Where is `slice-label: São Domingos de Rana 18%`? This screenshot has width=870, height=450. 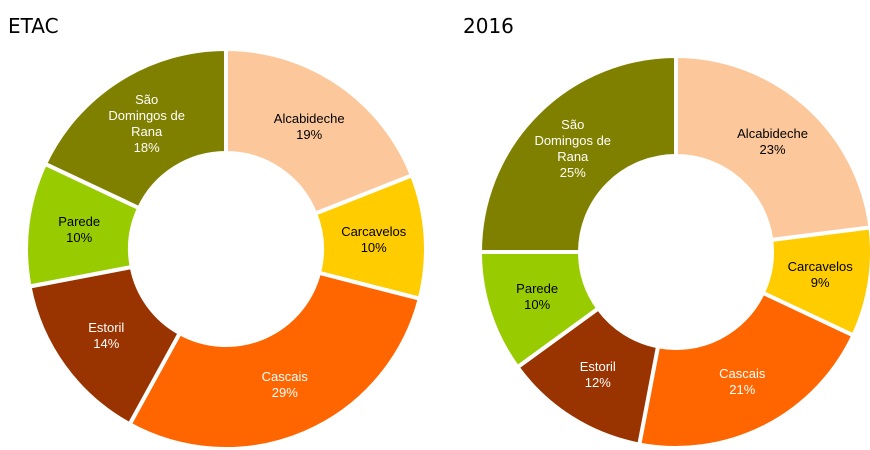
slice-label: São Domingos de Rana 18% is located at coordinates (147, 124).